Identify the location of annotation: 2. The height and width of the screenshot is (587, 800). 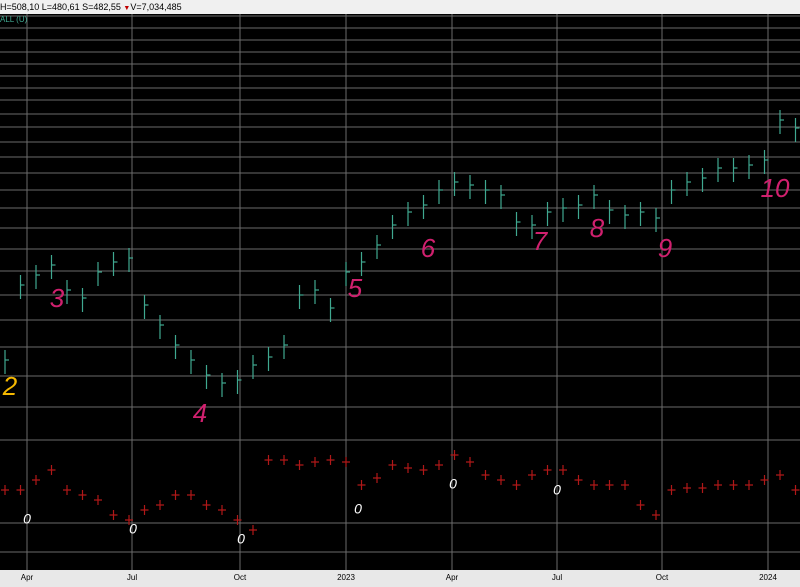
(10, 386).